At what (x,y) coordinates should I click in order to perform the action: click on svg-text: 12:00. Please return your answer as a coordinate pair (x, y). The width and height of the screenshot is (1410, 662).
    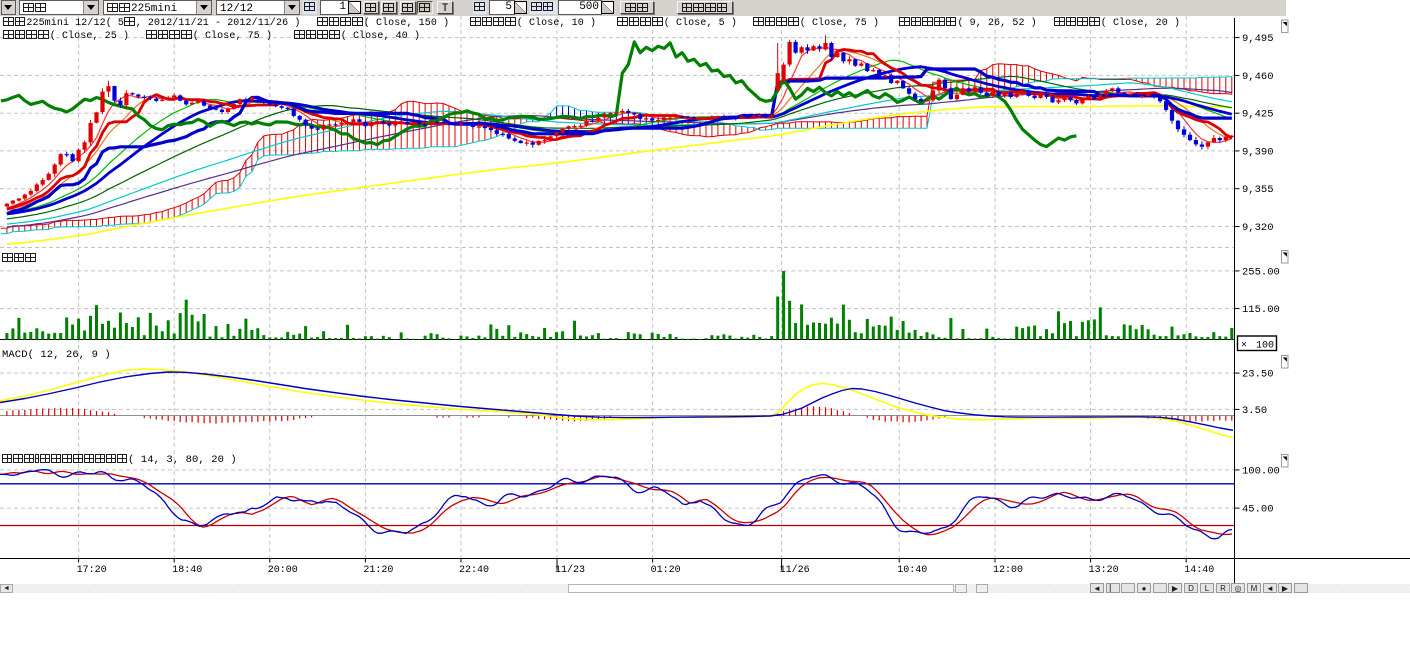
    Looking at the image, I should click on (1008, 570).